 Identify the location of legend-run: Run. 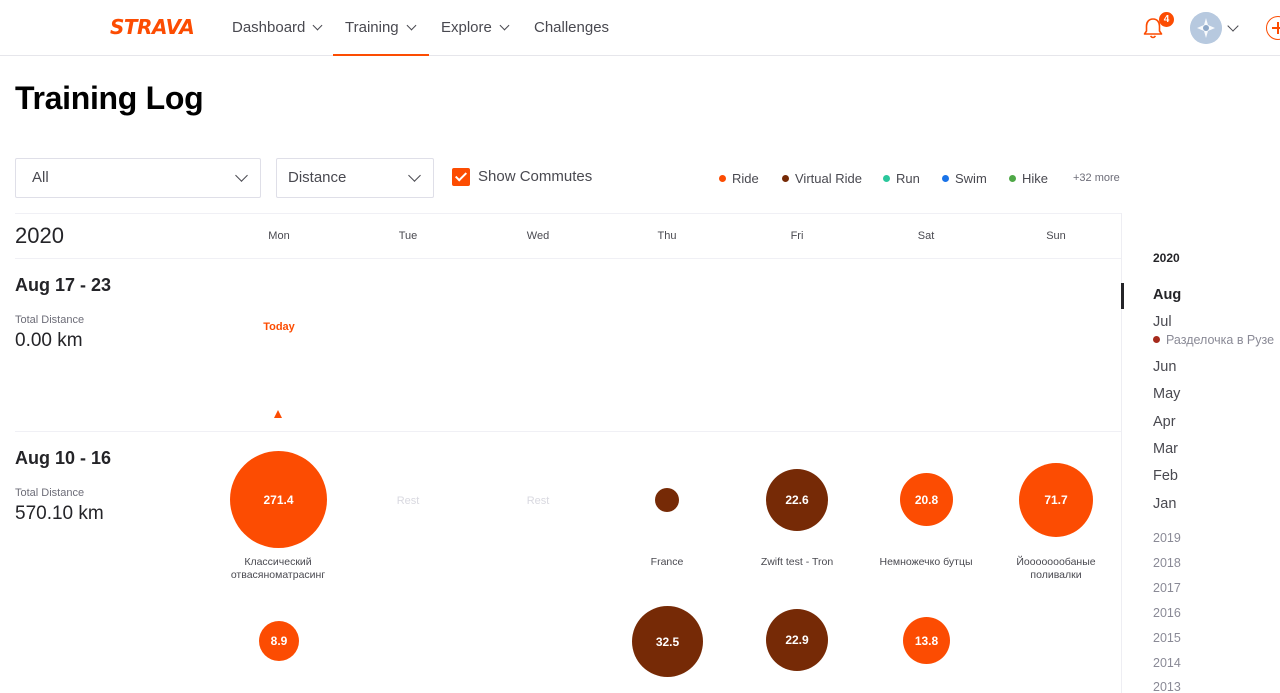
(901, 178).